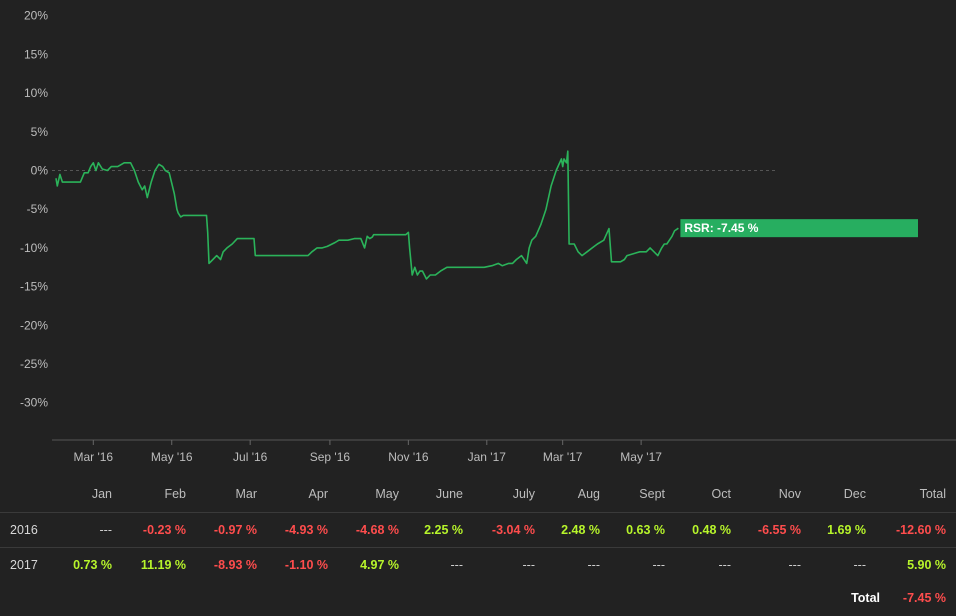  I want to click on y-tick-label: -20%, so click(34, 325).